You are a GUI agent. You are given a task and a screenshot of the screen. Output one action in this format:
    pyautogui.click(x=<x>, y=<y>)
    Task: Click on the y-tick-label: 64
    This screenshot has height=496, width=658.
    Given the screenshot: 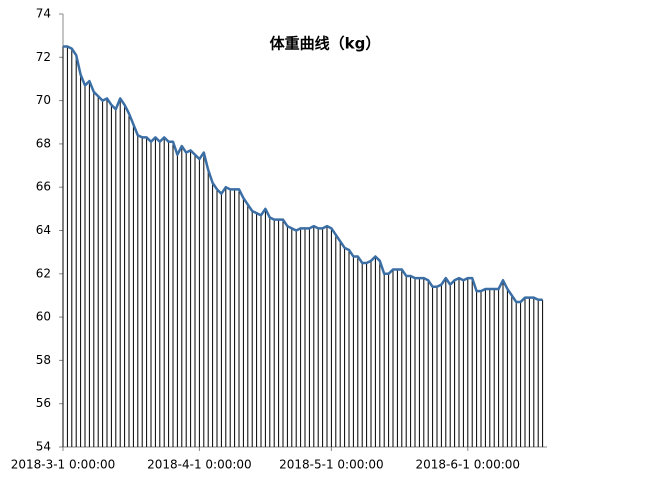 What is the action you would take?
    pyautogui.click(x=43, y=230)
    